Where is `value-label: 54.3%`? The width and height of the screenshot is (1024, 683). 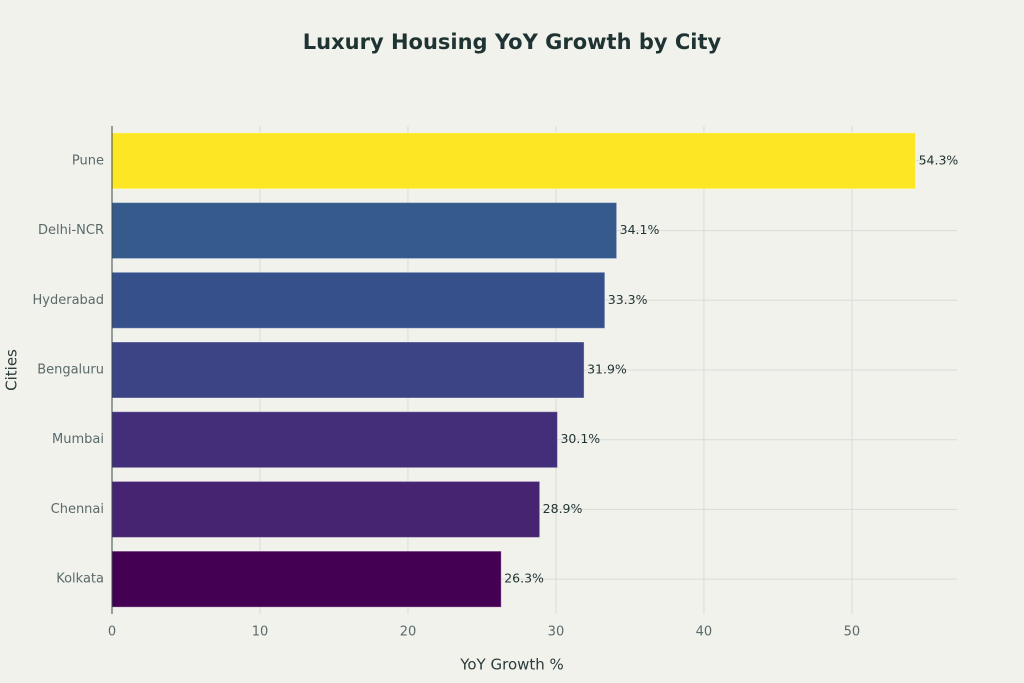
value-label: 54.3% is located at coordinates (939, 159).